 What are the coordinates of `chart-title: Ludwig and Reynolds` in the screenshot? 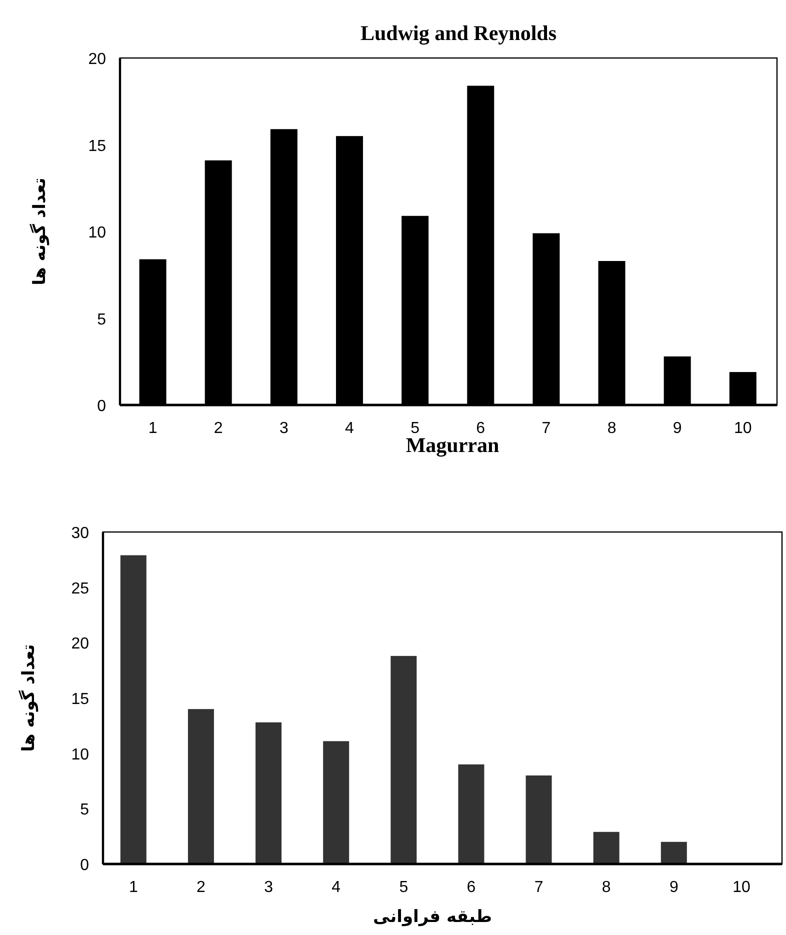 It's located at (458, 33).